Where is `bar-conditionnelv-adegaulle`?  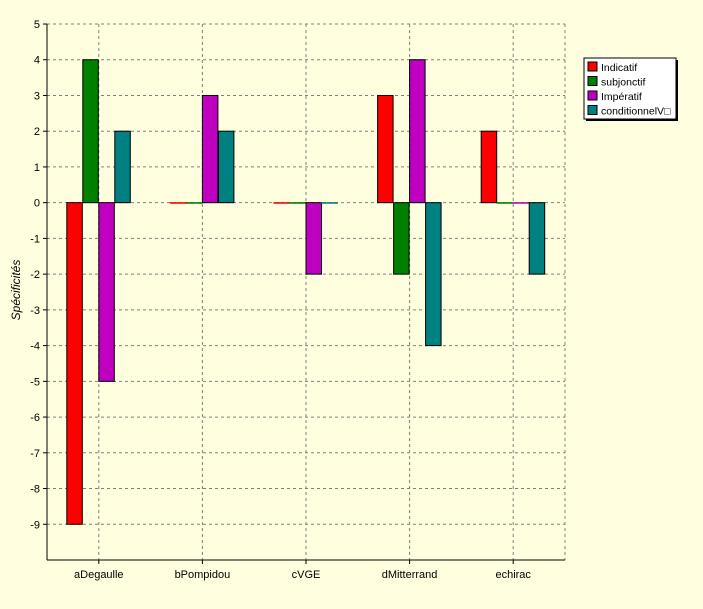
bar-conditionnelv-adegaulle is located at coordinates (122, 167).